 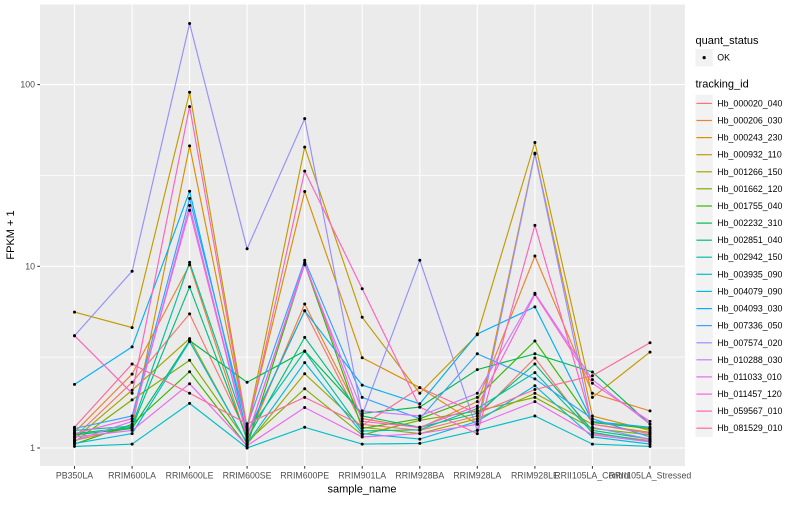 I want to click on svg-text: sample_name, so click(x=361, y=490).